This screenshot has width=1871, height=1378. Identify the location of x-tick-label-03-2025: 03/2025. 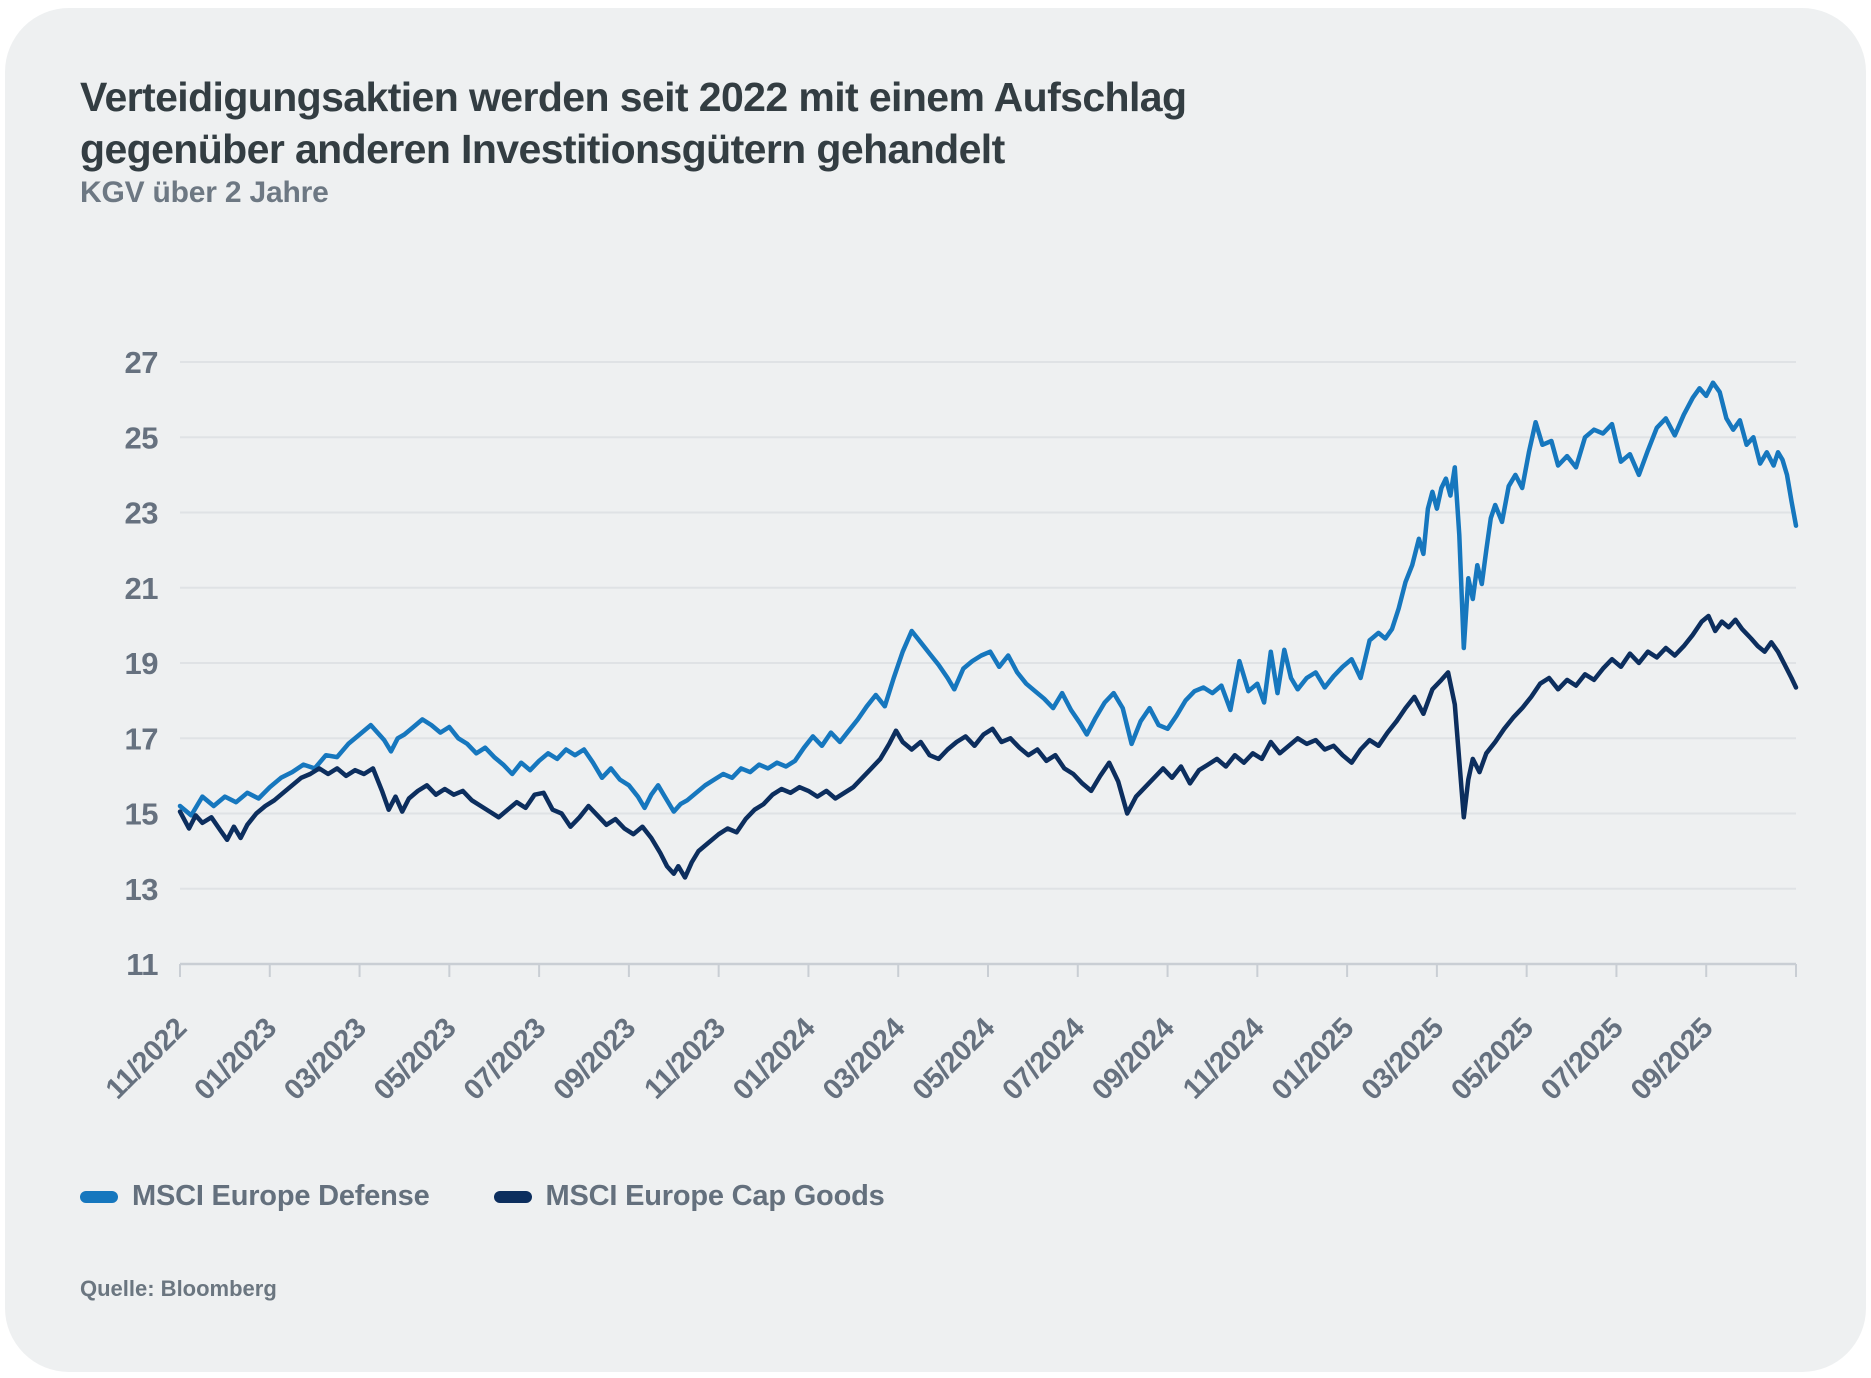
(1403, 1059).